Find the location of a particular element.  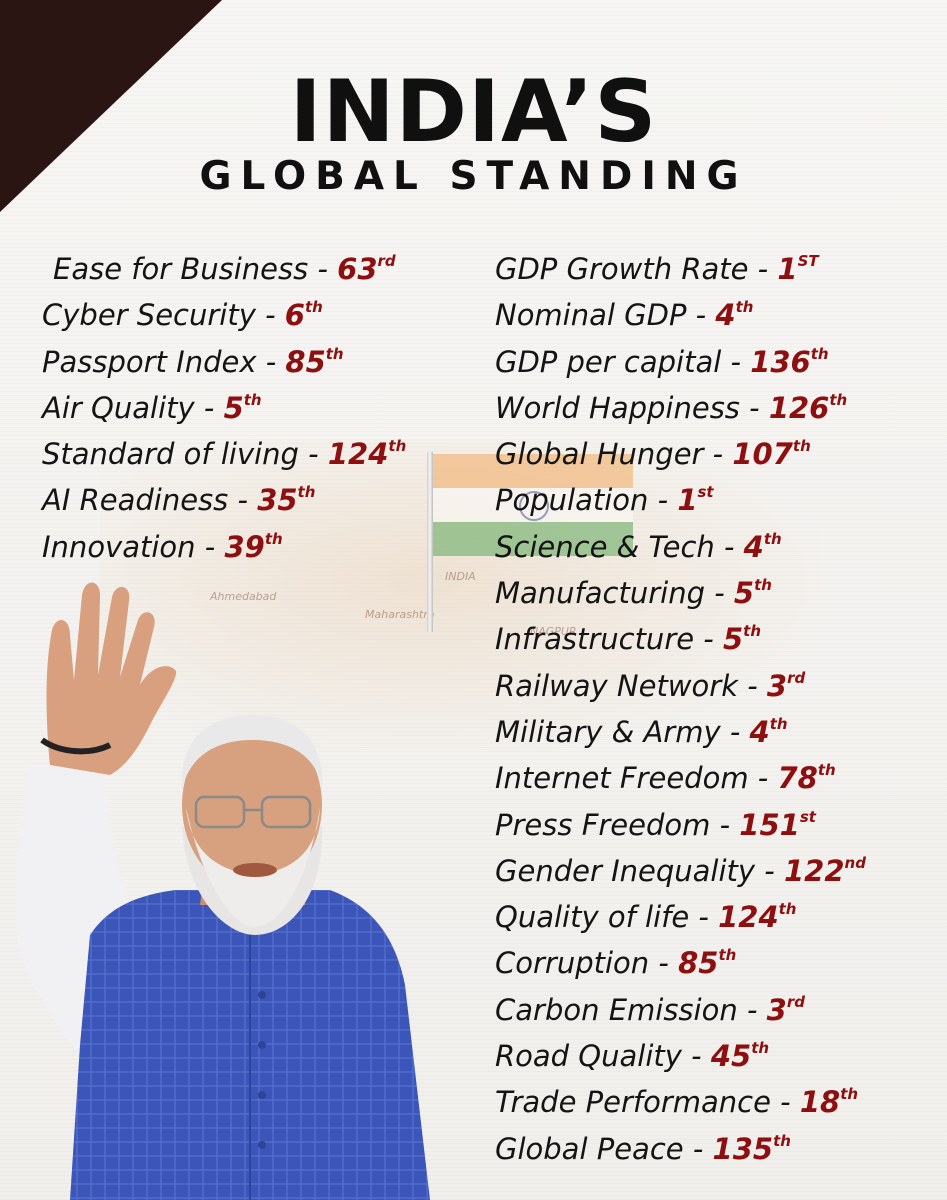

ranking-value: 63rd is located at coordinates (366, 269).